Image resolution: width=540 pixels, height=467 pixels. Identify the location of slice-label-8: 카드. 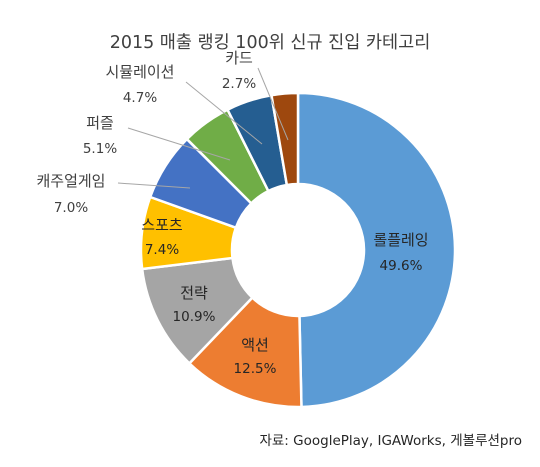
(239, 58).